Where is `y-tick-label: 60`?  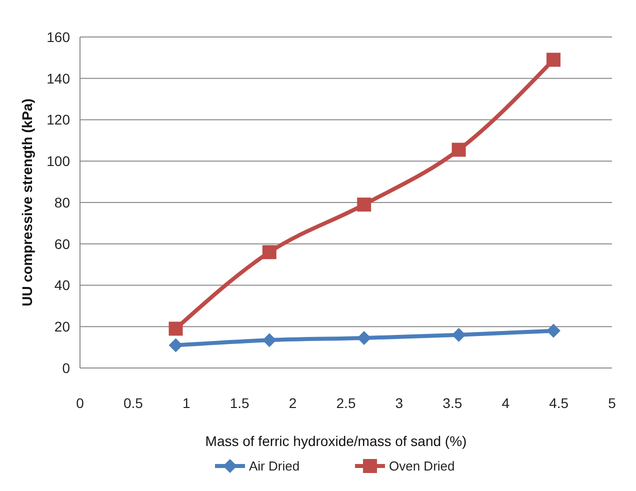 y-tick-label: 60 is located at coordinates (62, 244).